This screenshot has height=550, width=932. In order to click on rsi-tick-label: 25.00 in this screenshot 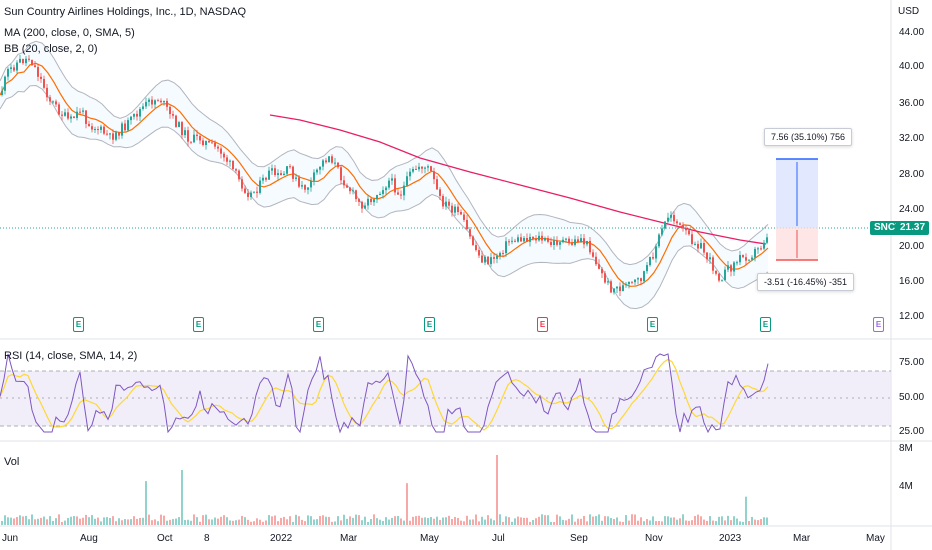, I will do `click(912, 431)`.